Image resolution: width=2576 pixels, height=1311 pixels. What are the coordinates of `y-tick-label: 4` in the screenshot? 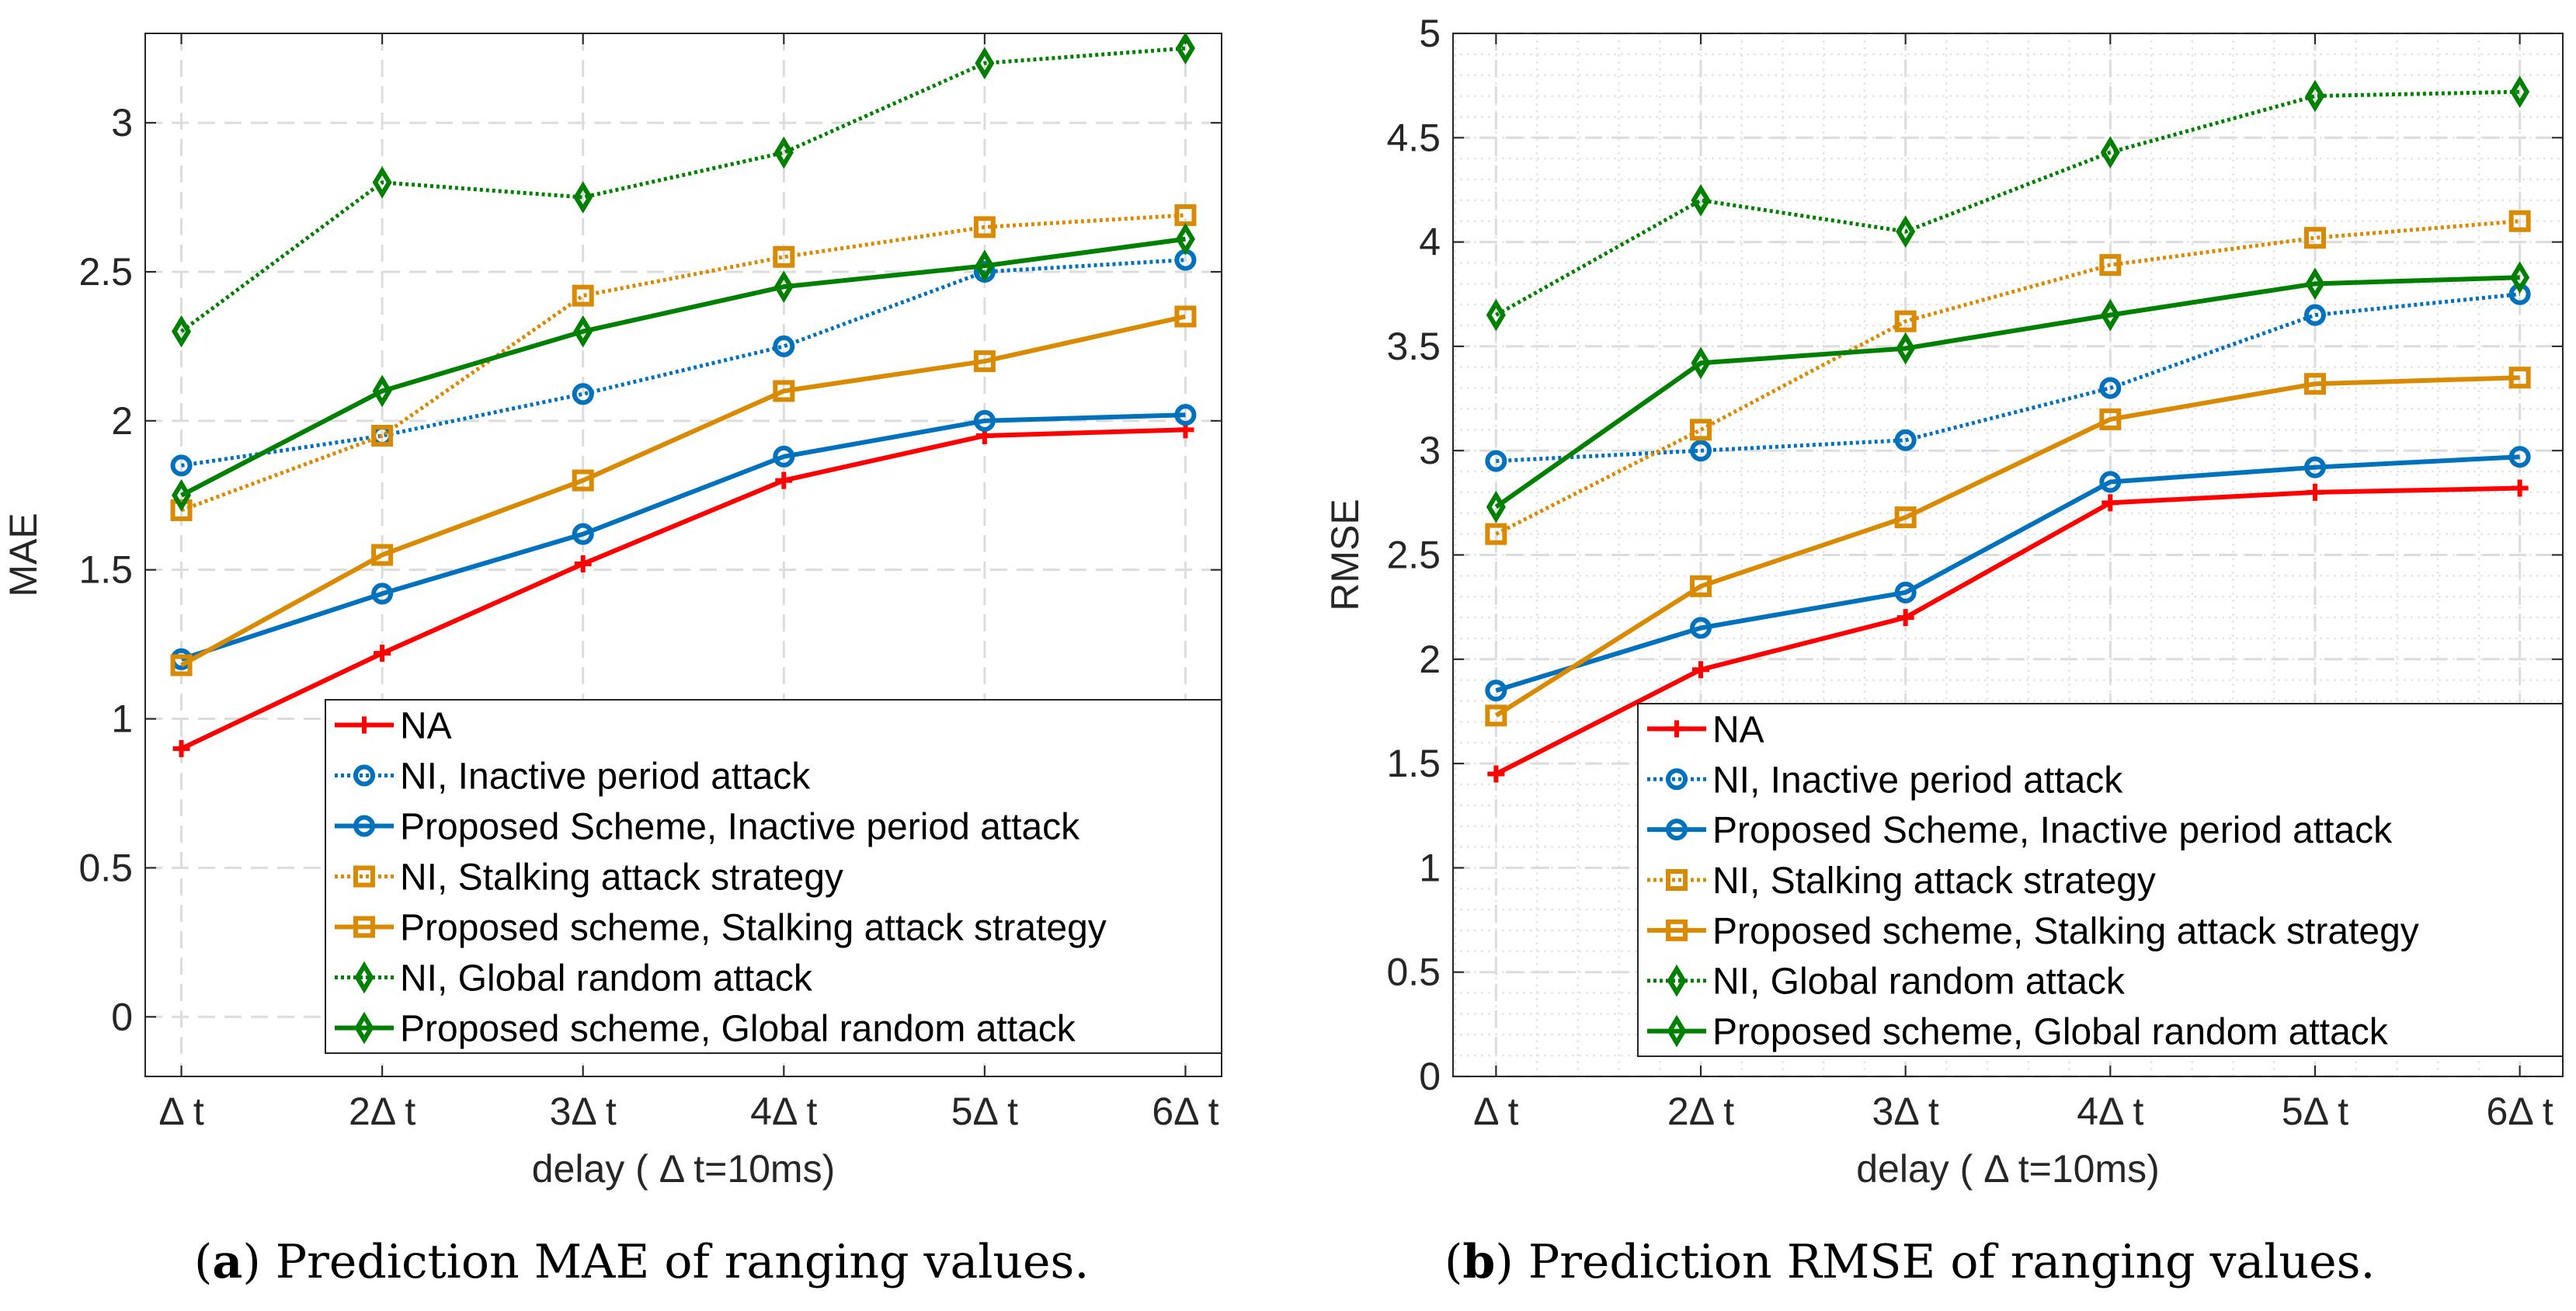 It's located at (1430, 243).